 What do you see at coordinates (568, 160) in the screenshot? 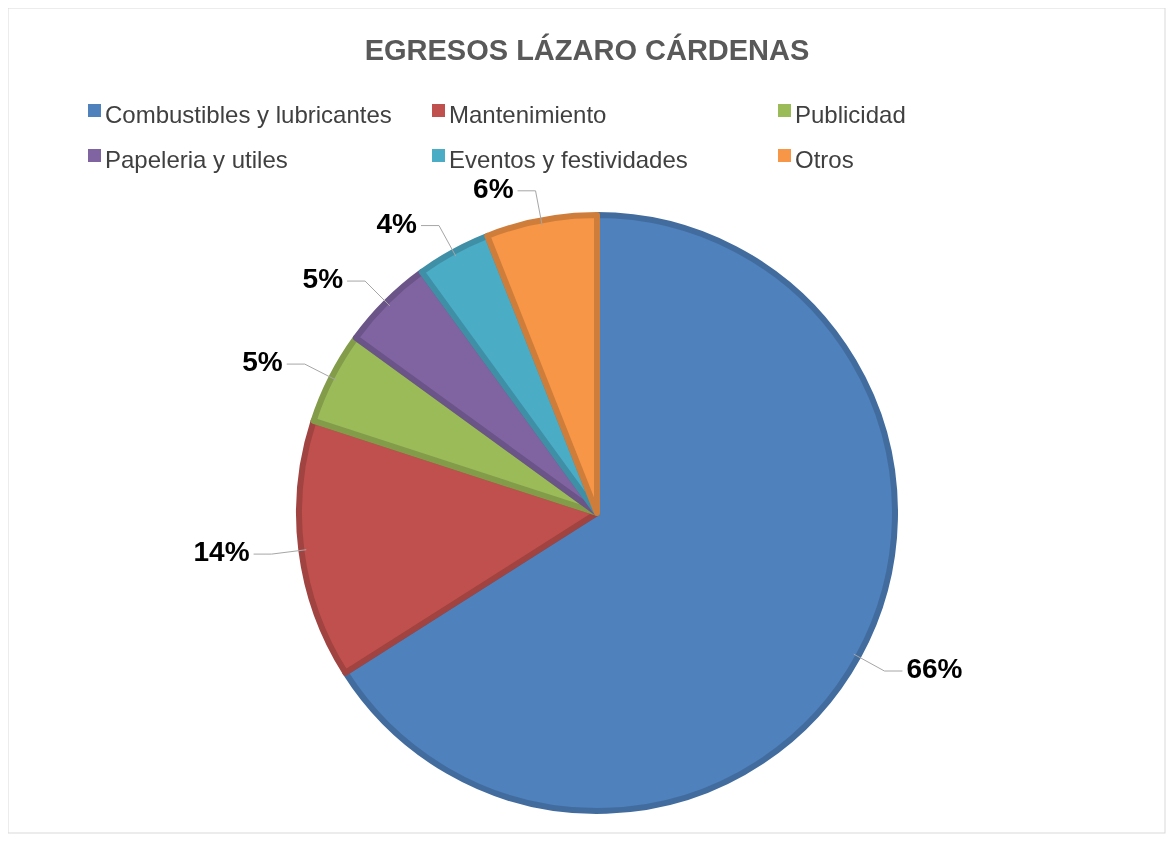
I see `legend-label: Eventos y festividades` at bounding box center [568, 160].